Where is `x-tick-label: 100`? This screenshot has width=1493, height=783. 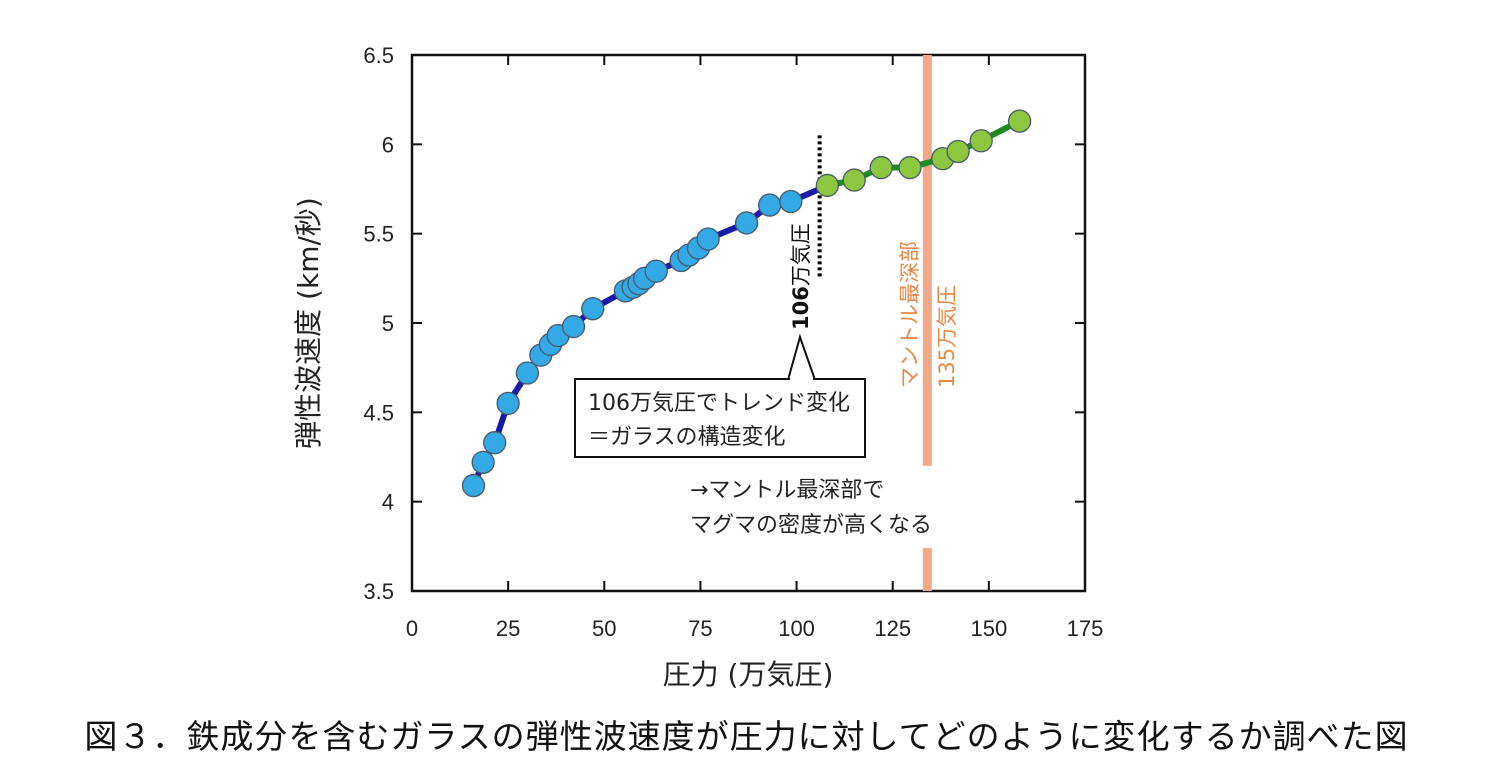
x-tick-label: 100 is located at coordinates (796, 628).